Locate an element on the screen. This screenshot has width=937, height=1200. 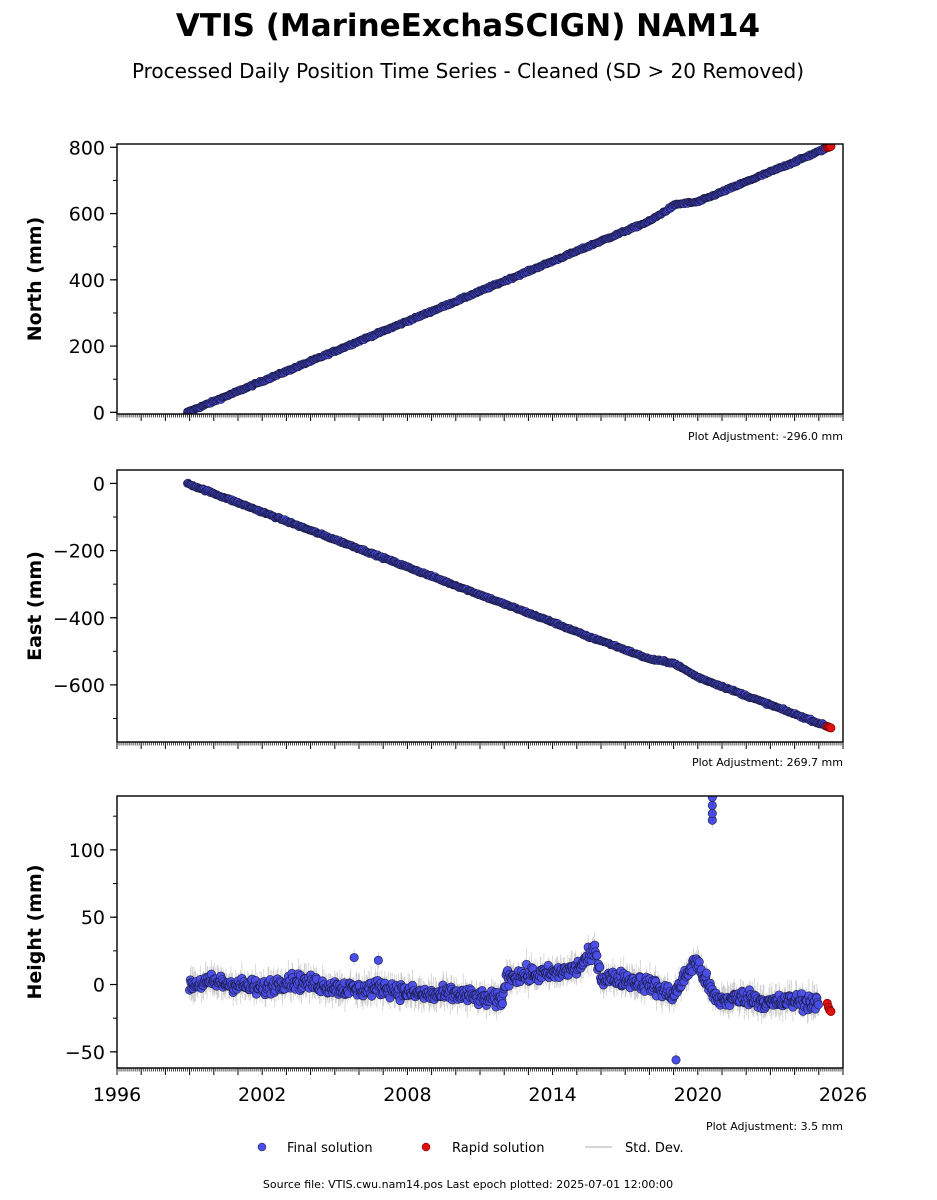
y-tick-label: −600 is located at coordinates (79, 686).